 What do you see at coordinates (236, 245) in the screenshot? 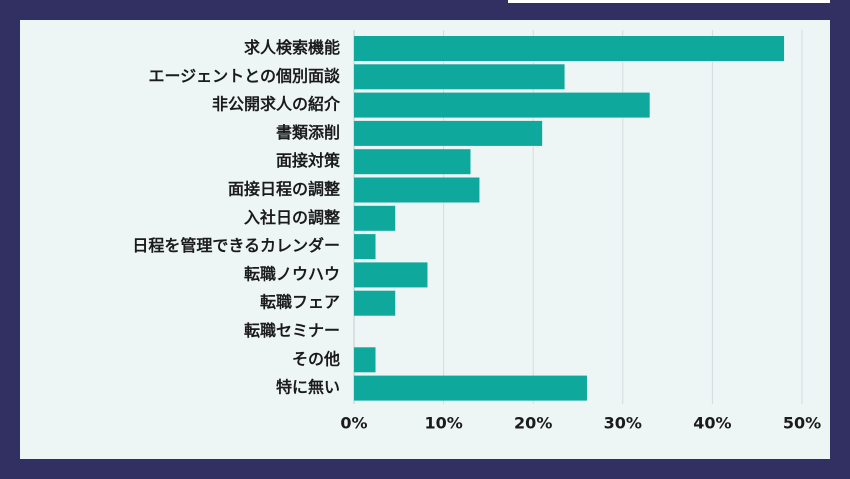
I see `category-label: 日程を管理できるカレンダー` at bounding box center [236, 245].